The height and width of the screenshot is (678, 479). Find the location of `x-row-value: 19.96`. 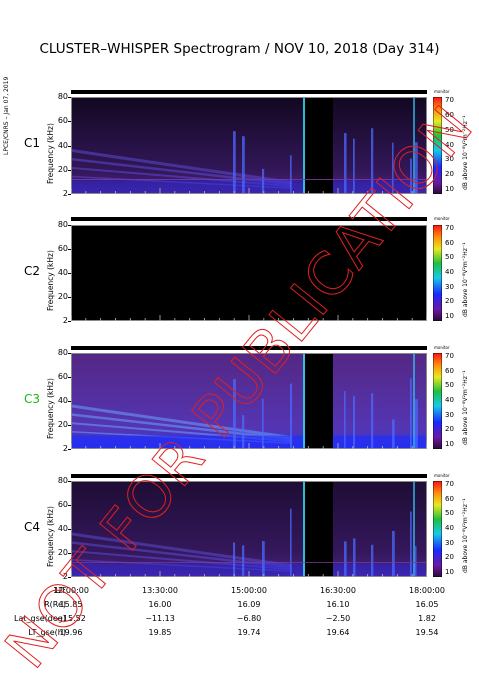

x-row-value: 19.96 is located at coordinates (71, 632).